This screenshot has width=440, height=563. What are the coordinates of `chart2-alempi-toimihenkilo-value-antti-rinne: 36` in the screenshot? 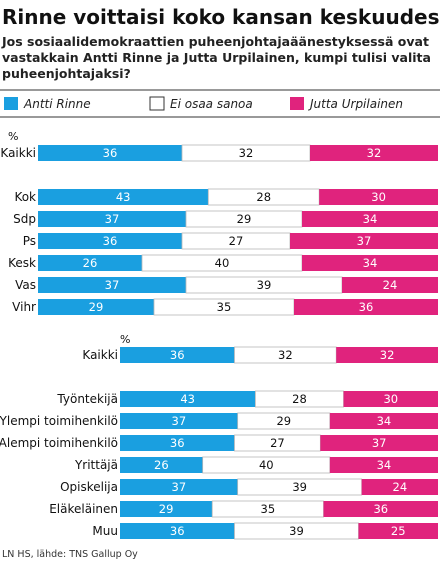 It's located at (177, 443).